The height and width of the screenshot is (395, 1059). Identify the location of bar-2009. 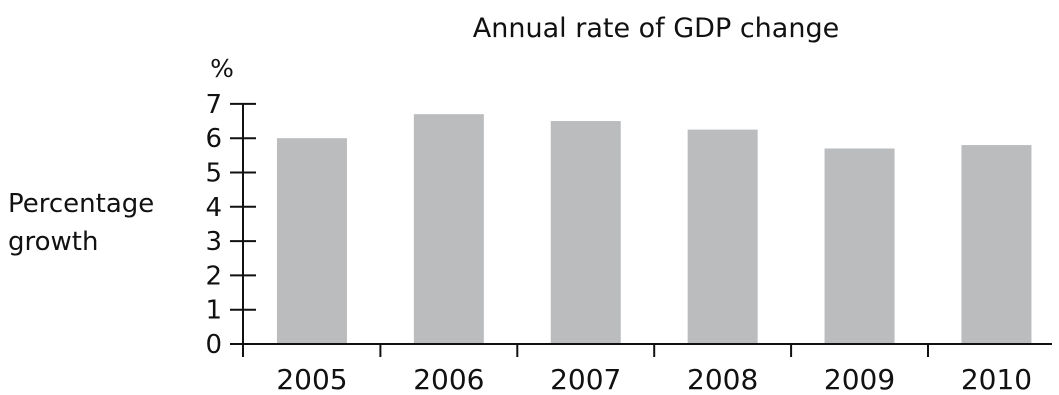
(859, 246).